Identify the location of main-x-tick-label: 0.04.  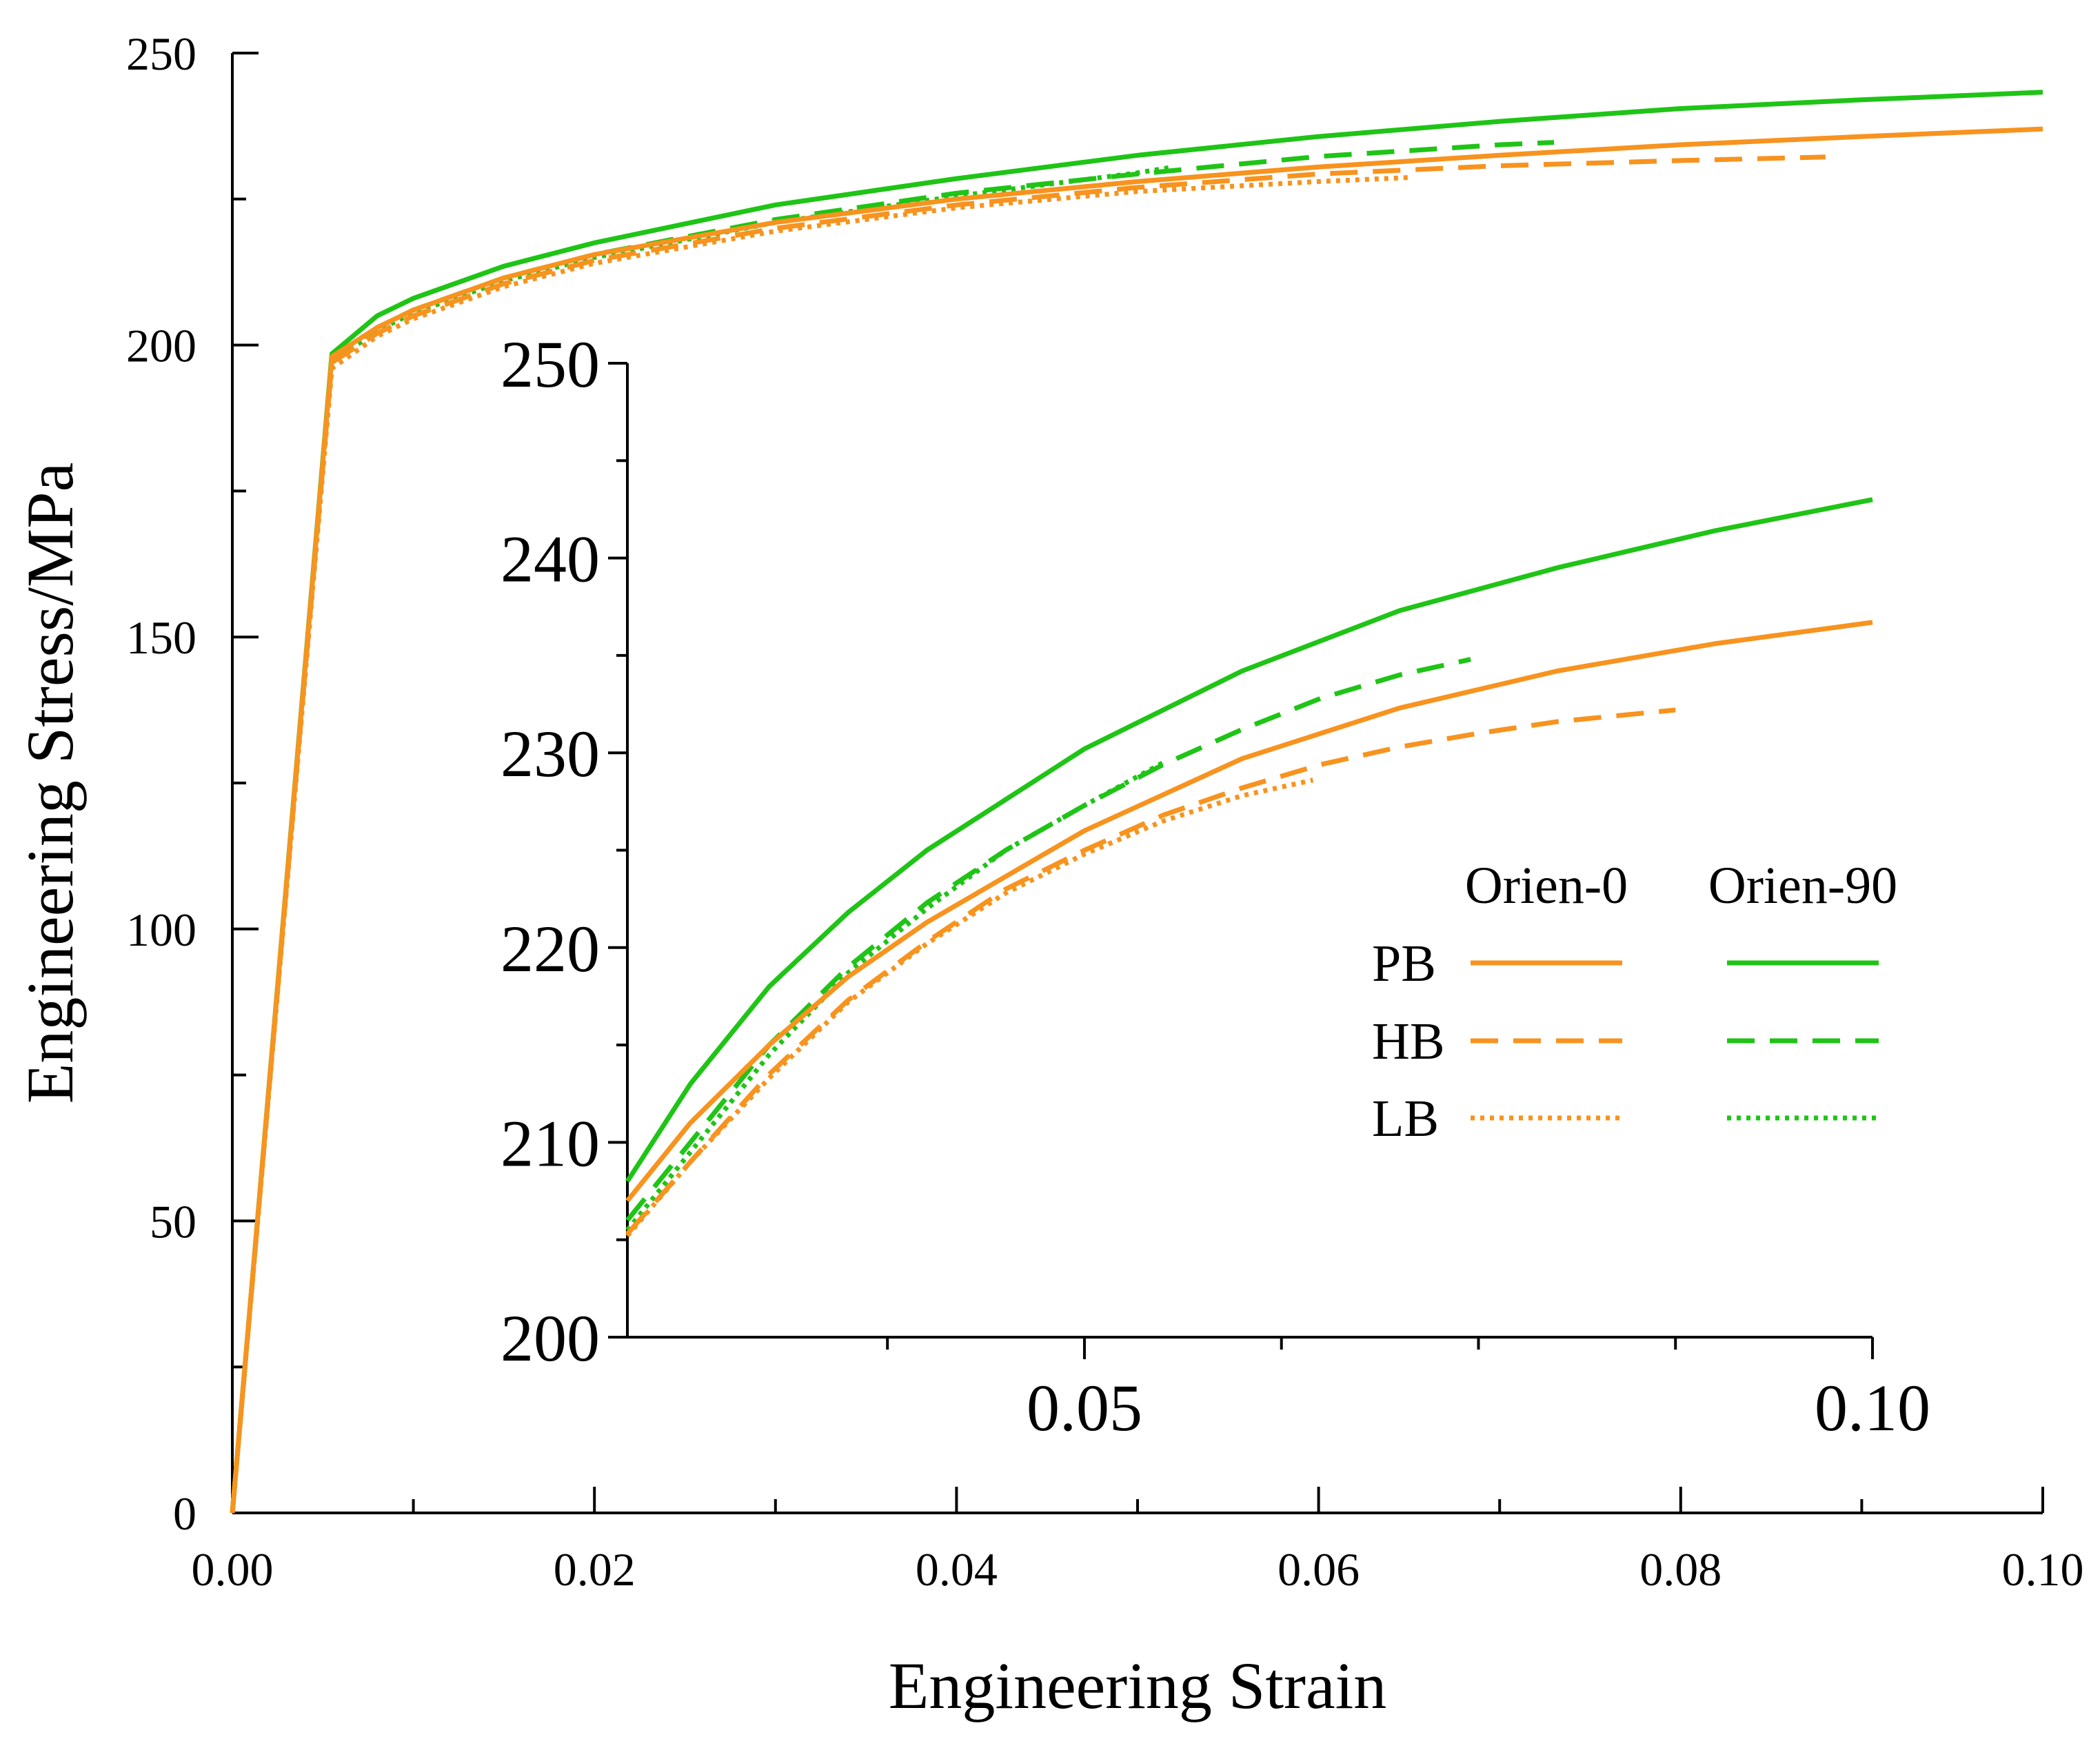
(957, 1569).